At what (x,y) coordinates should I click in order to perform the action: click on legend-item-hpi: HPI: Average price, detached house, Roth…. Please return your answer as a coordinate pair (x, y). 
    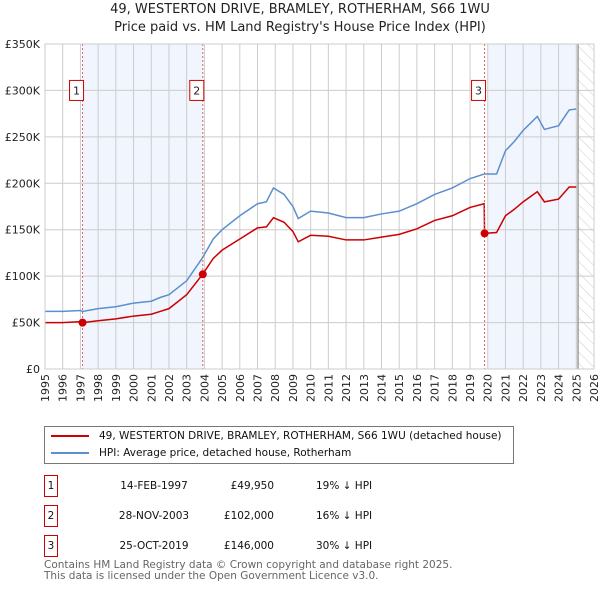
    Looking at the image, I should click on (201, 453).